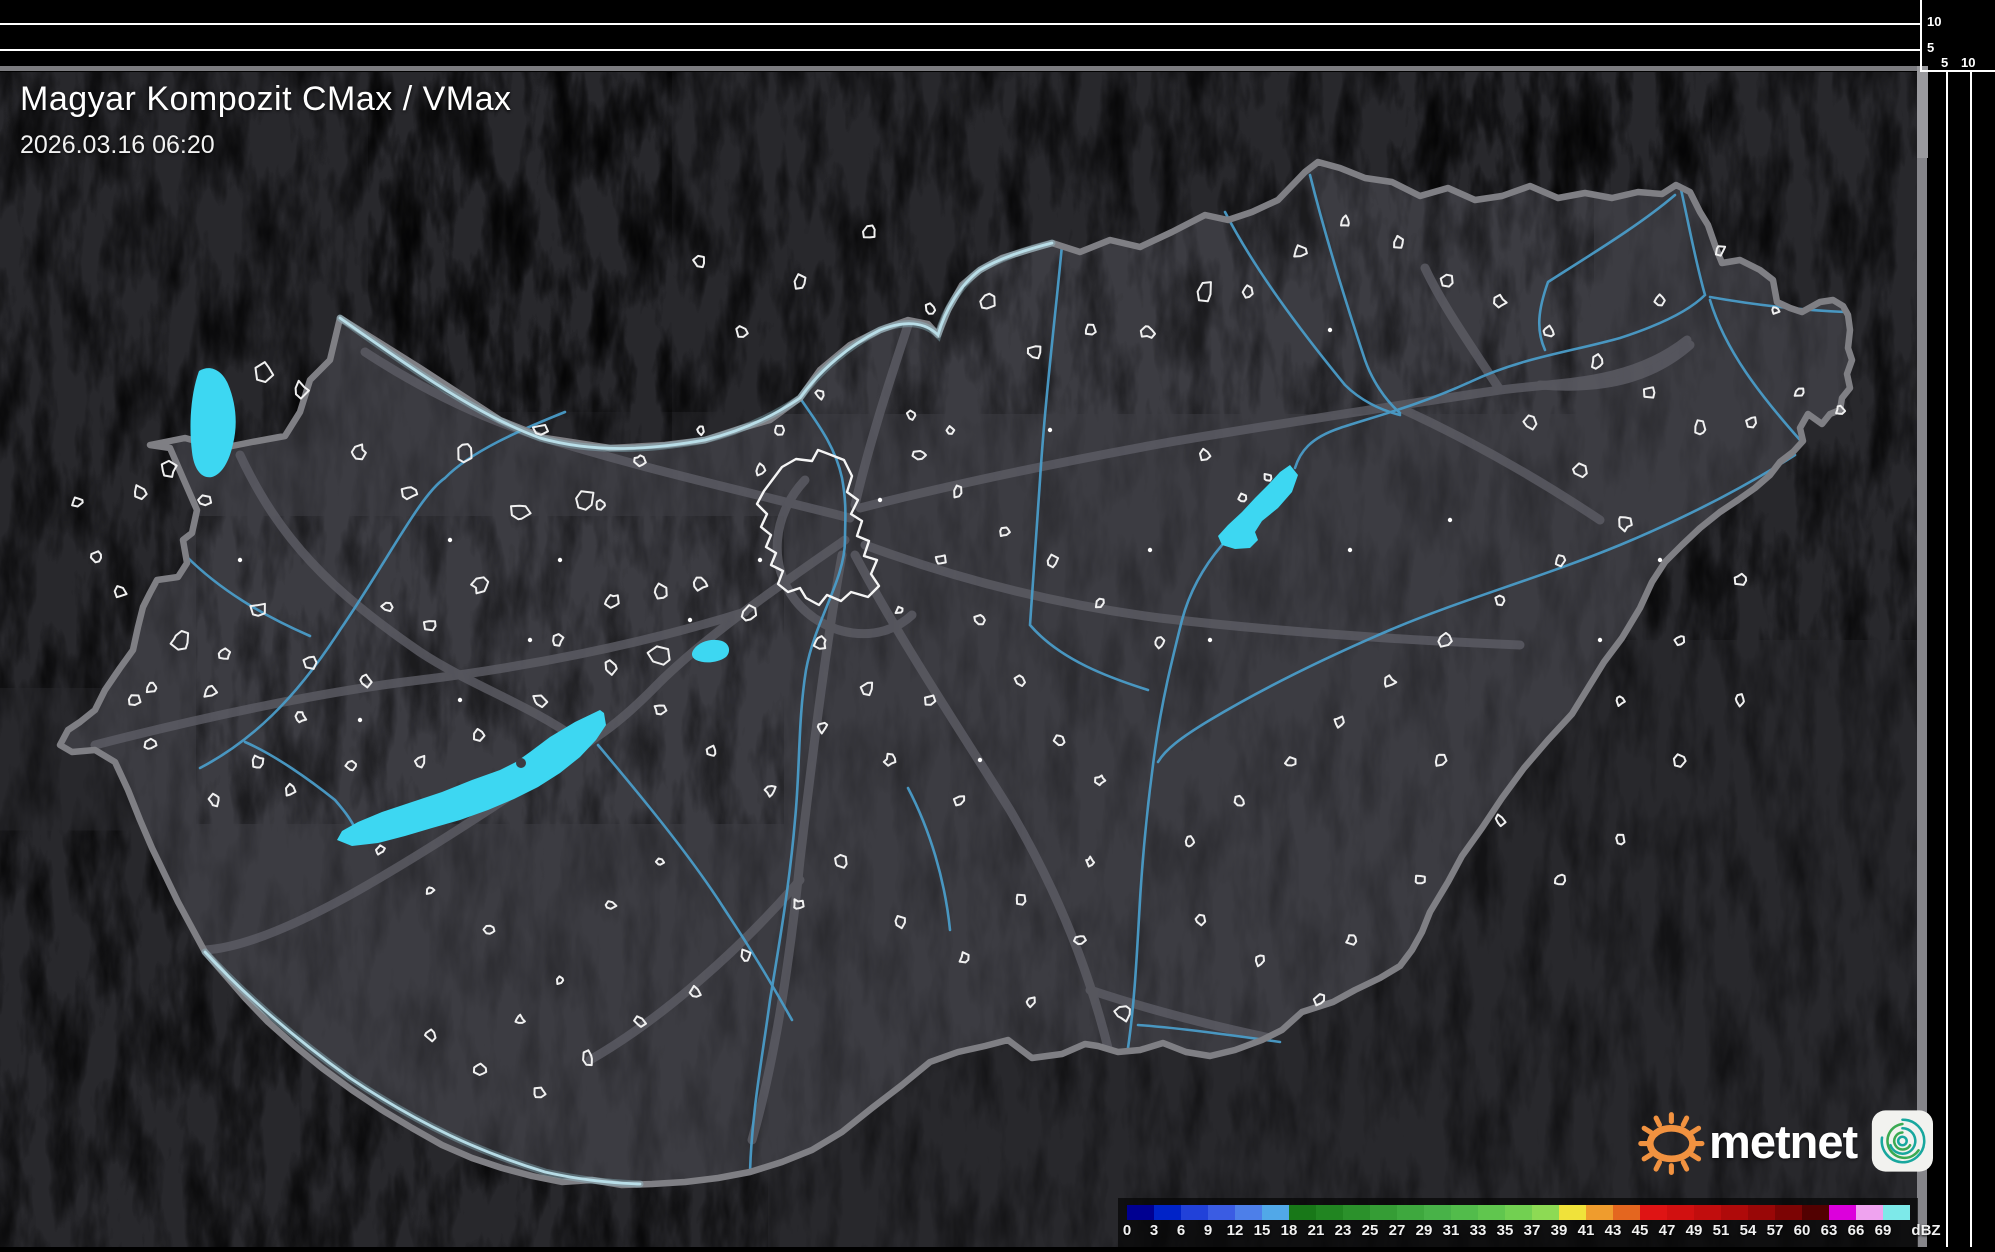 The image size is (1995, 1252). What do you see at coordinates (1926, 1230) in the screenshot?
I see `dbz-unit-label: dBZ` at bounding box center [1926, 1230].